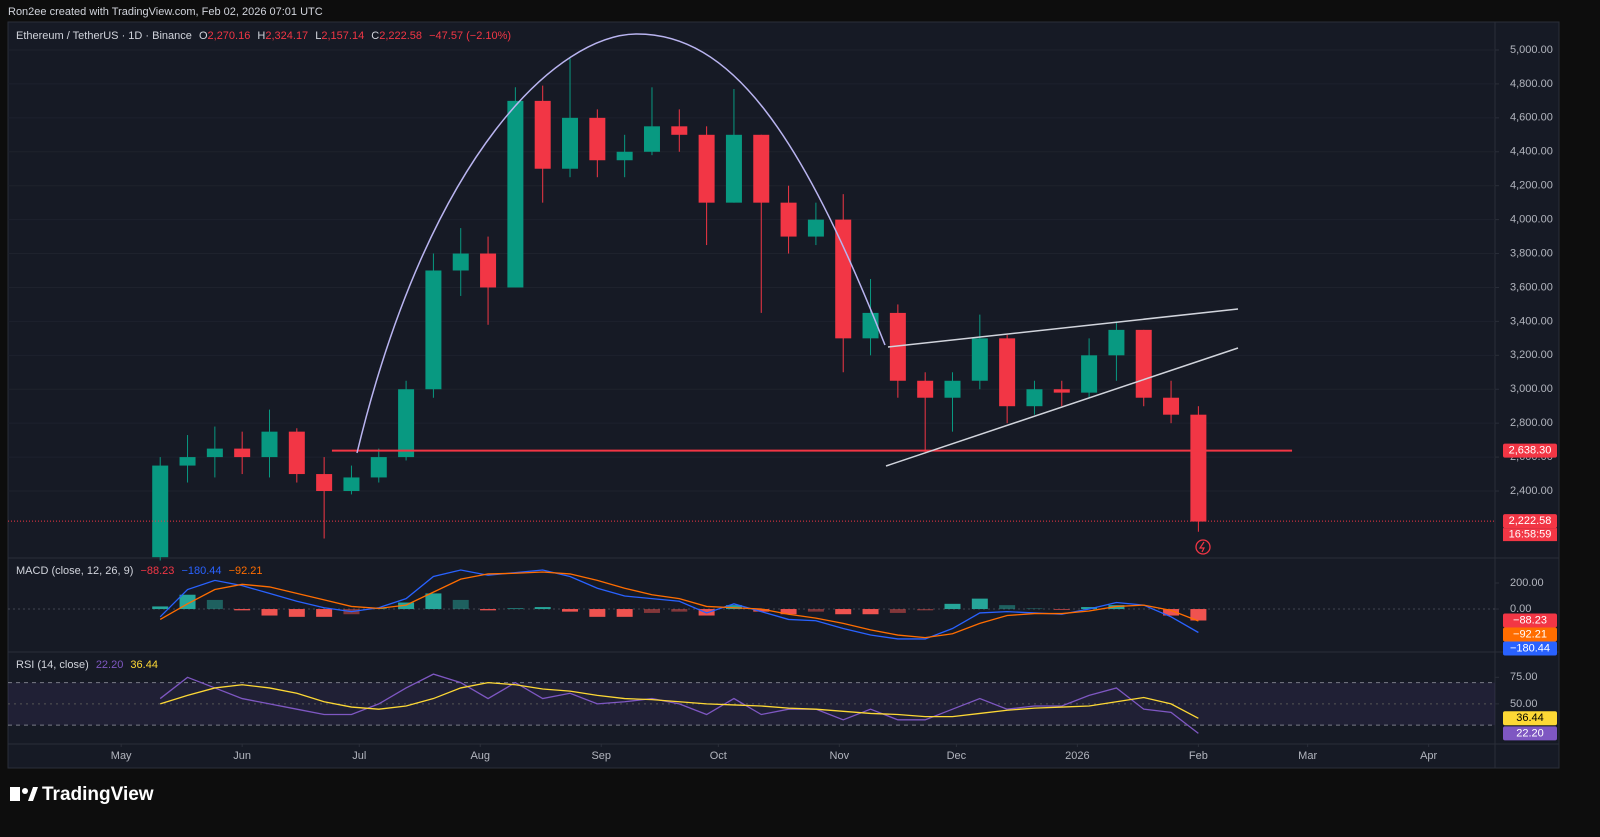 The height and width of the screenshot is (837, 1600). I want to click on ohlc-value: 2,157.14, so click(342, 36).